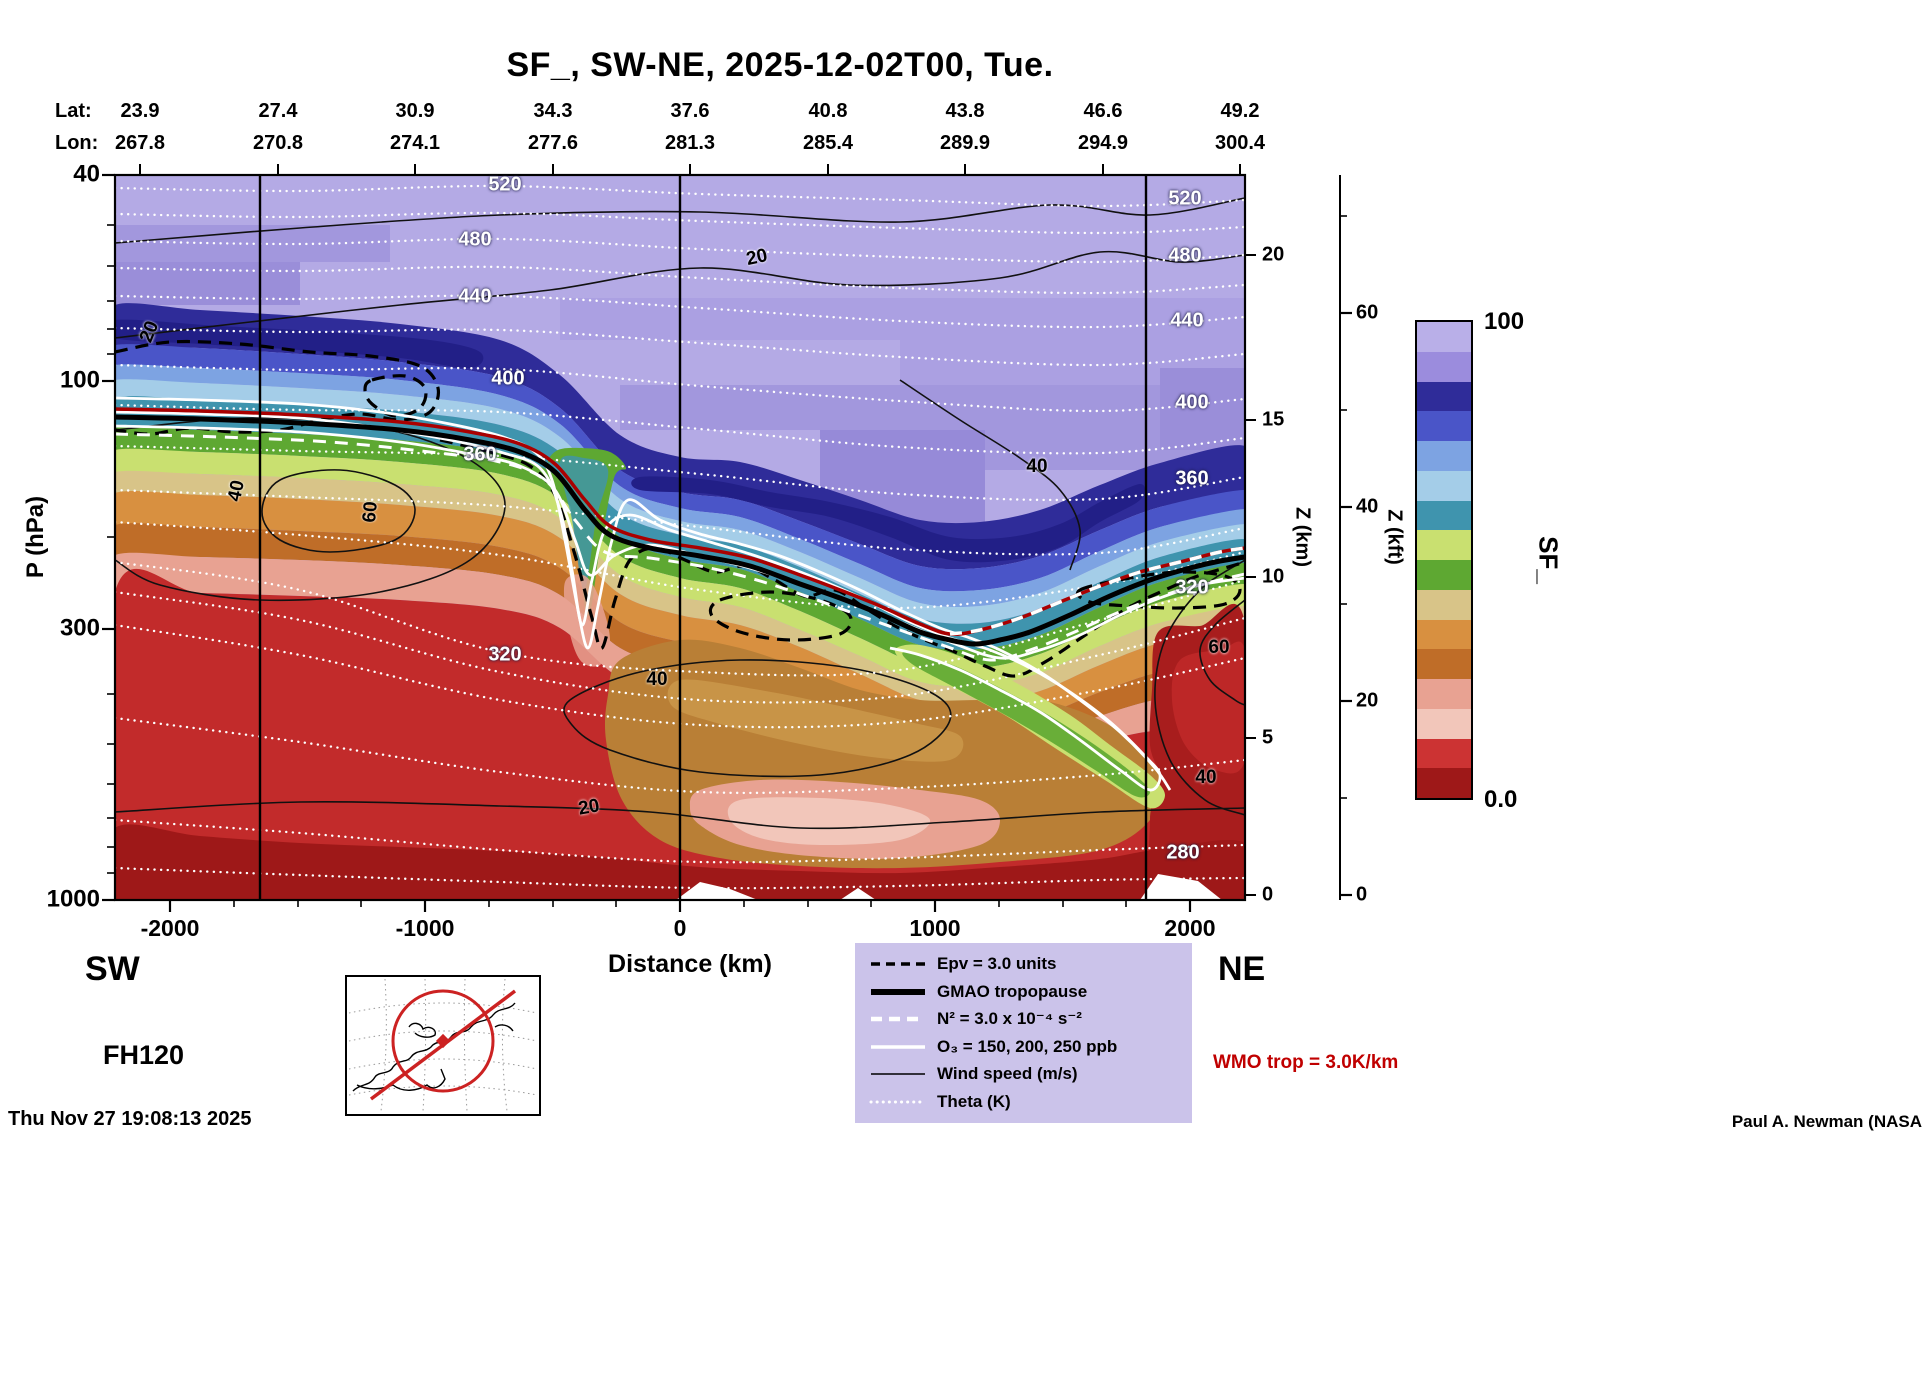 The height and width of the screenshot is (1394, 1926). Describe the element at coordinates (1268, 894) in the screenshot. I see `z-km-tick-label: 0` at that location.